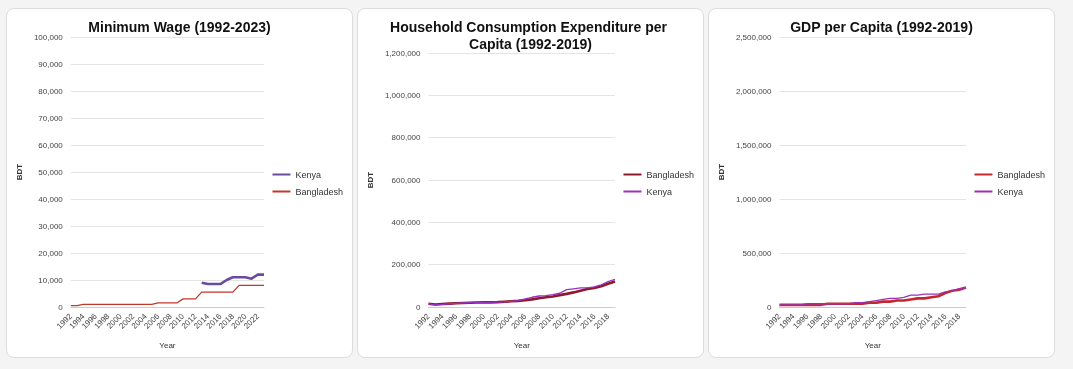 This screenshot has height=369, width=1073. What do you see at coordinates (406, 265) in the screenshot?
I see `y-tick-label: 200,000` at bounding box center [406, 265].